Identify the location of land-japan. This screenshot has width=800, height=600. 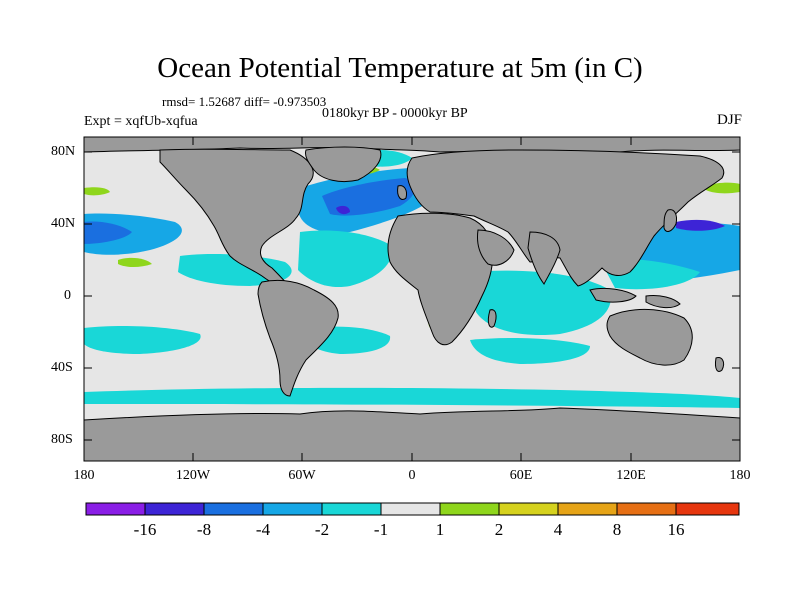
(670, 220).